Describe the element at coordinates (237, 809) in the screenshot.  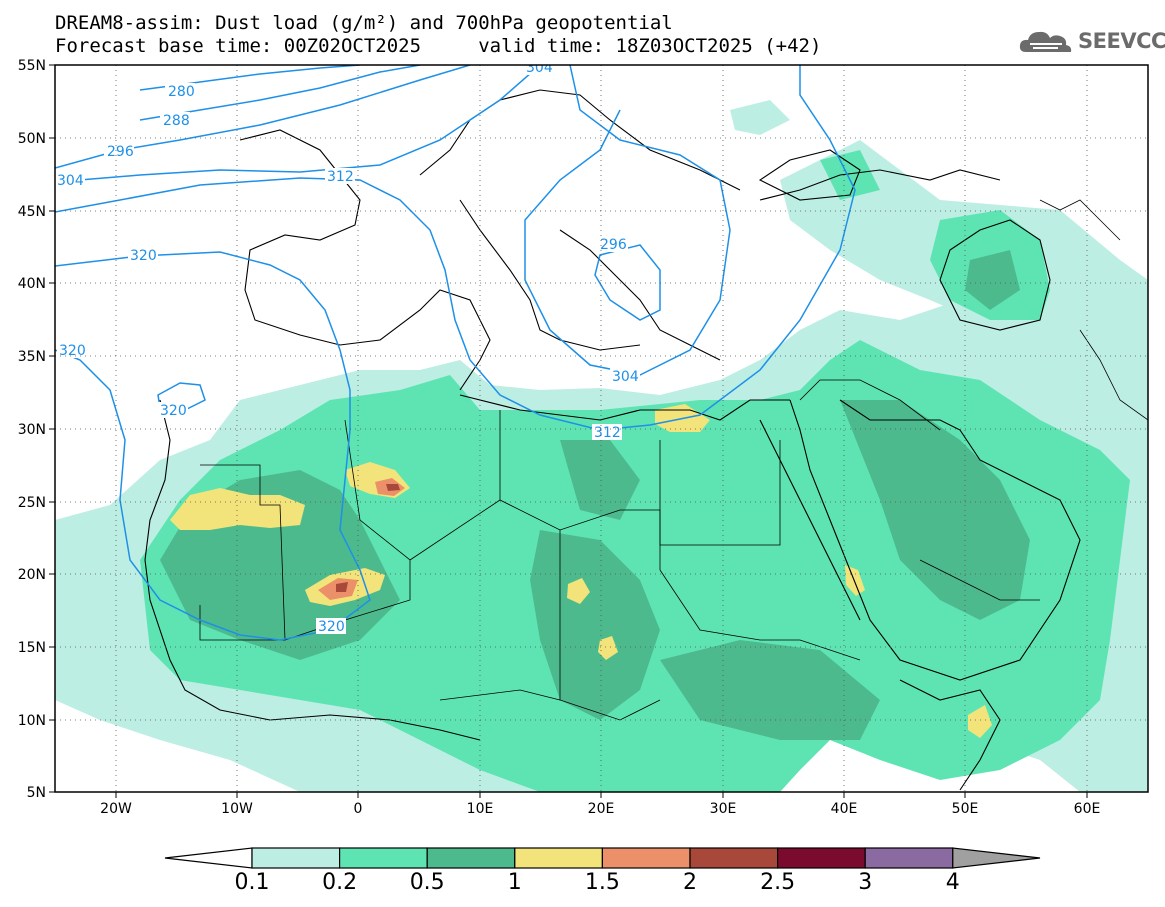
I see `lon-label: 10W` at that location.